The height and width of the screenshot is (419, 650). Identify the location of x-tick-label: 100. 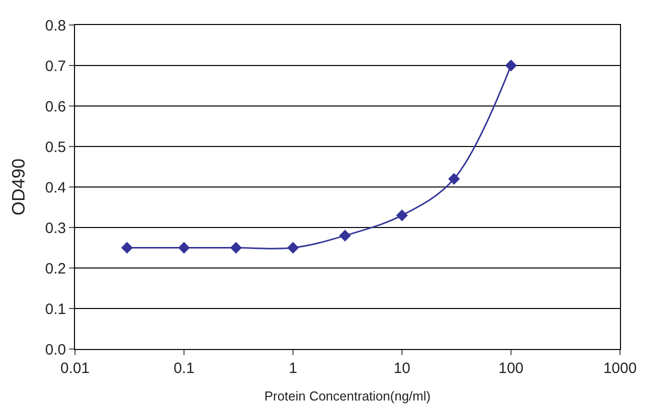
(511, 368).